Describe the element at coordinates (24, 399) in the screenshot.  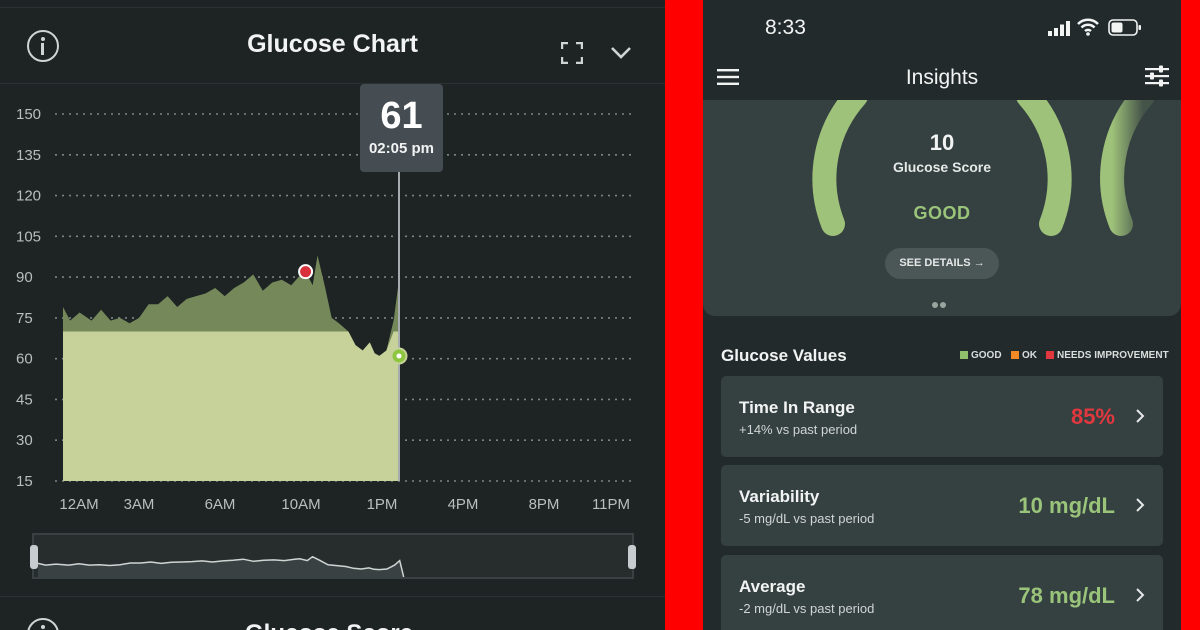
I see `y-tick-label: 45` at that location.